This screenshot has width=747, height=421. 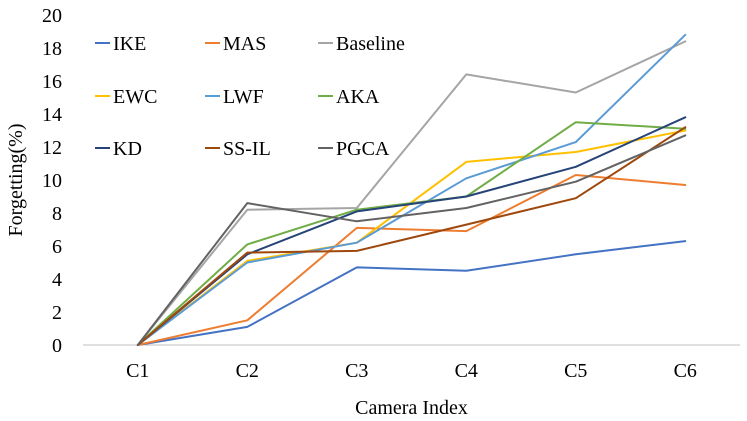 I want to click on legend-label: SS-IL, so click(x=247, y=149).